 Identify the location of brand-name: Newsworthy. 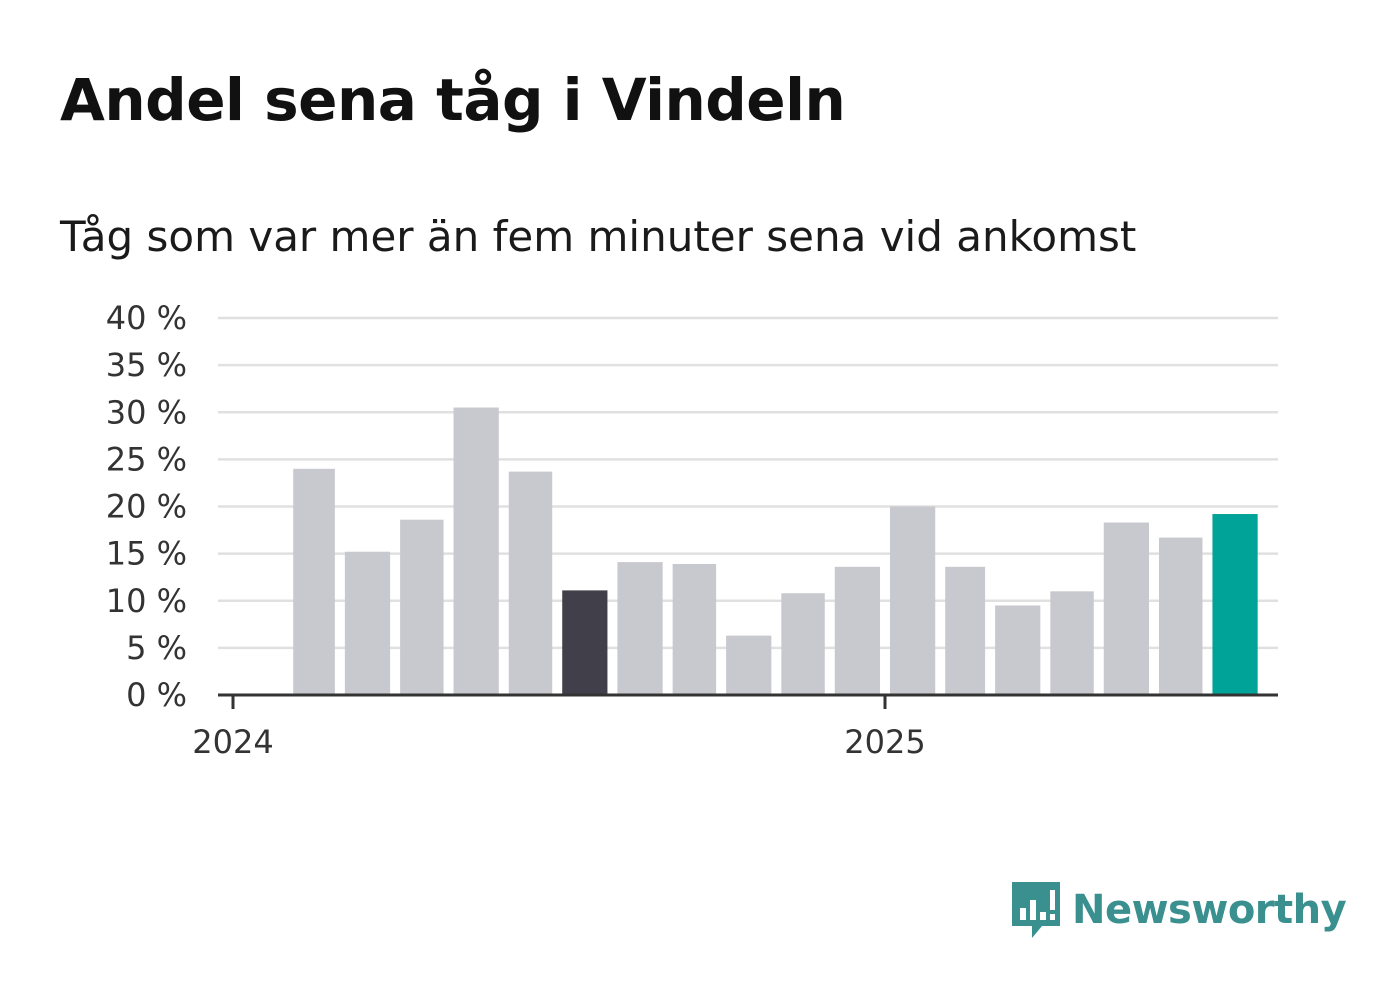
(1209, 910).